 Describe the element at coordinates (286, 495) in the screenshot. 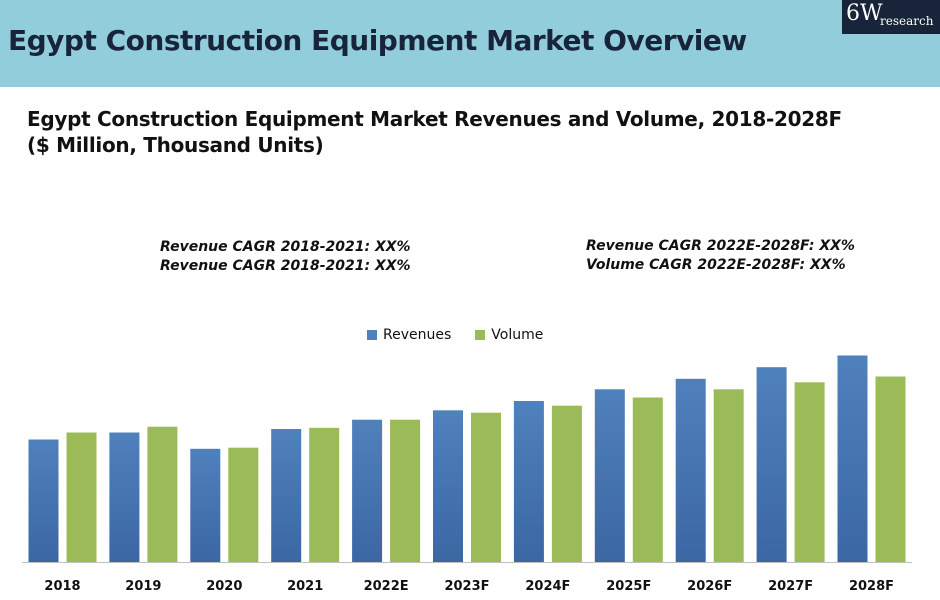

I see `bar-revenues-2021` at that location.